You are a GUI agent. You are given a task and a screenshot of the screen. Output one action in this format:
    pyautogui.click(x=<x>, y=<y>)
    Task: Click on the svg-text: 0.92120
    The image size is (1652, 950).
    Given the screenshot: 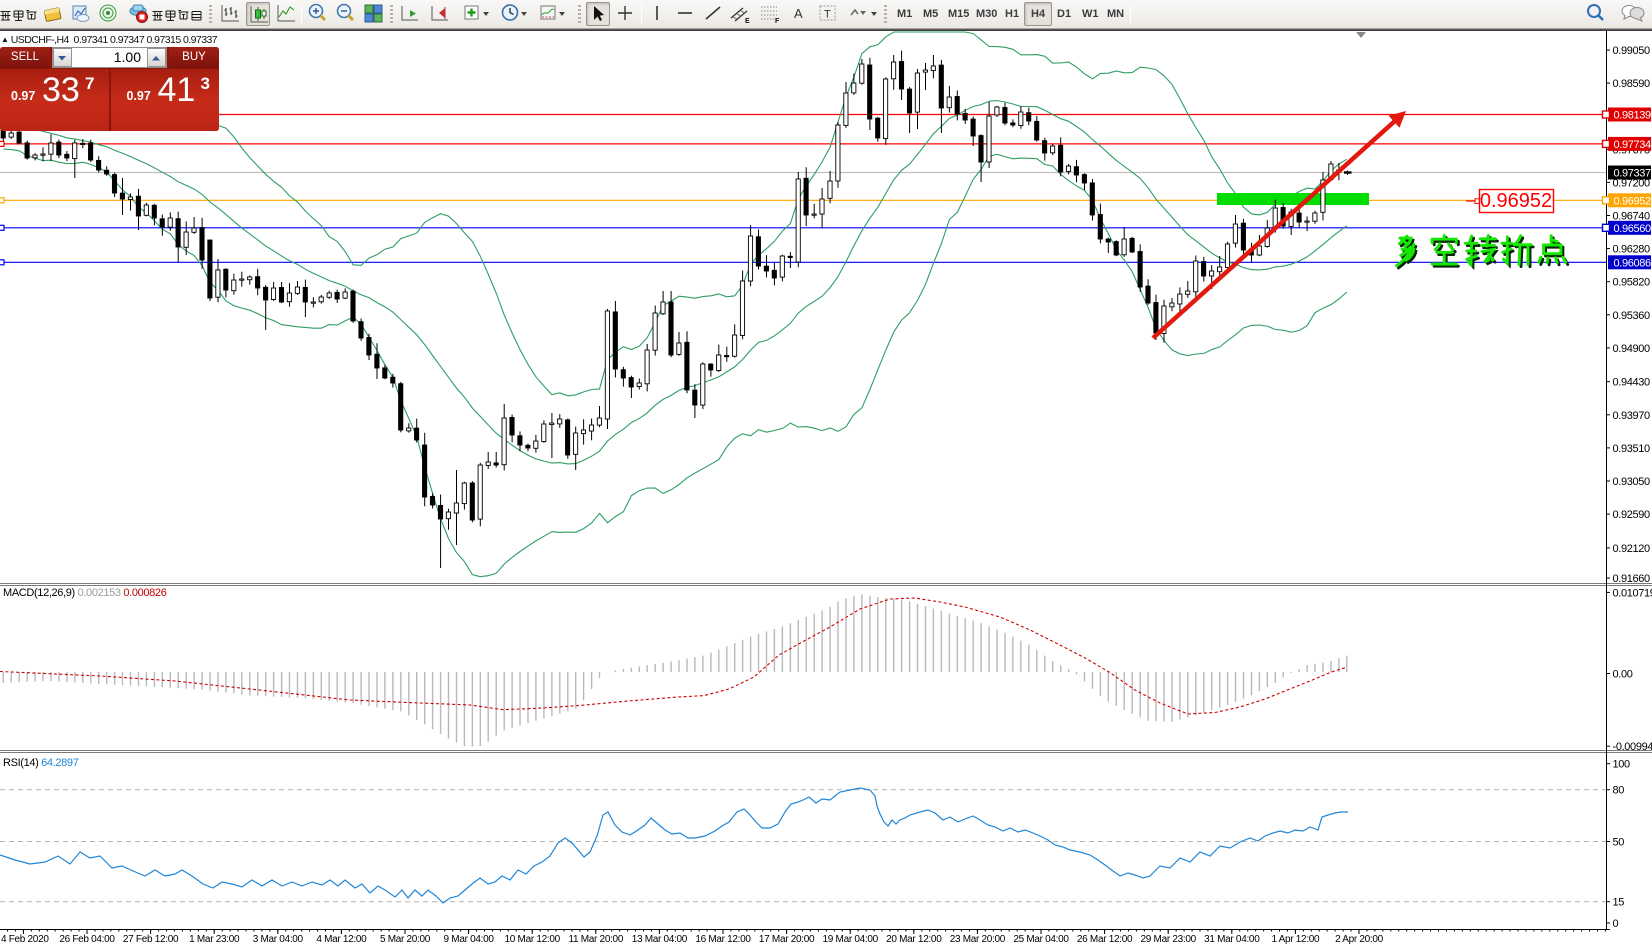 What is the action you would take?
    pyautogui.click(x=1632, y=549)
    